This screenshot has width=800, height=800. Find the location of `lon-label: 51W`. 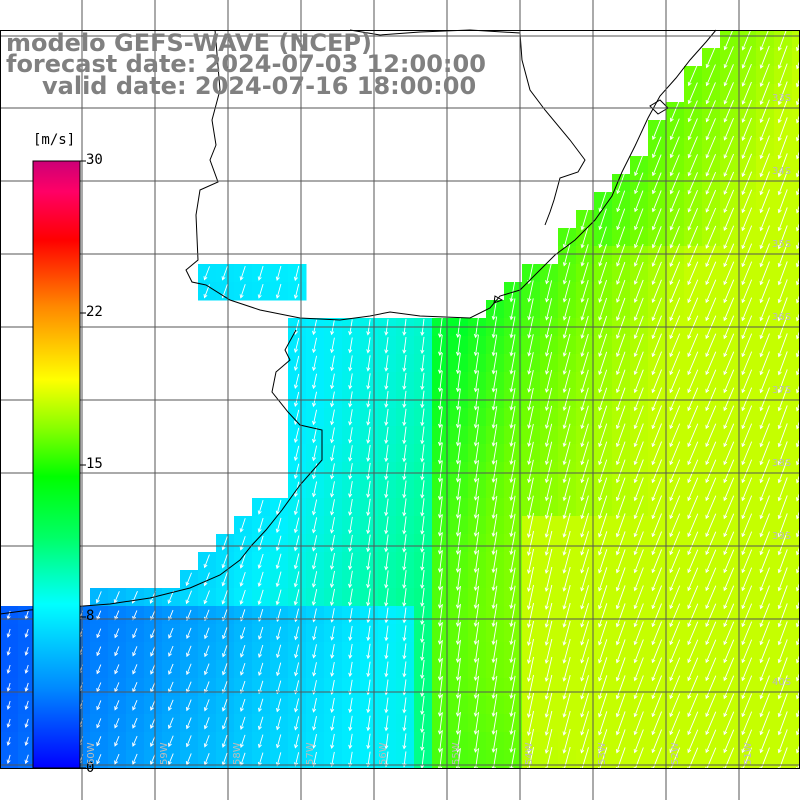

lon-label: 51W is located at coordinates (748, 753).